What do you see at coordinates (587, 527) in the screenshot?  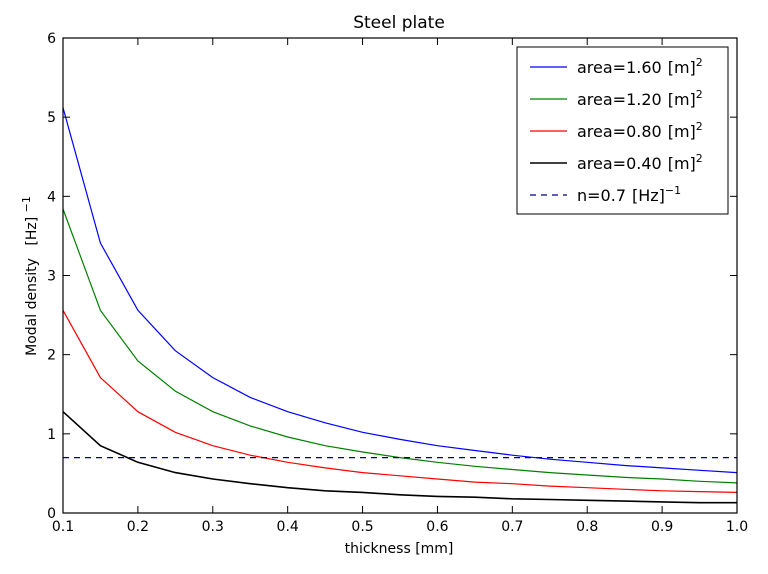 I see `x-tick-label: 0.8` at bounding box center [587, 527].